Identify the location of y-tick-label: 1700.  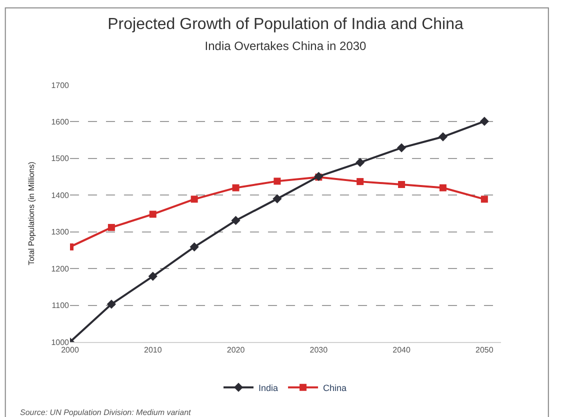
(60, 85).